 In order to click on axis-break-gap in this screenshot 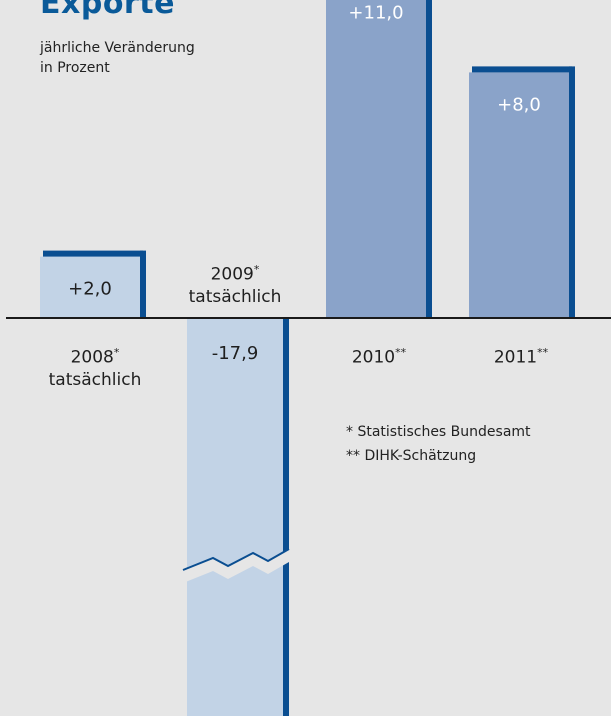, I will do `click(236, 566)`.